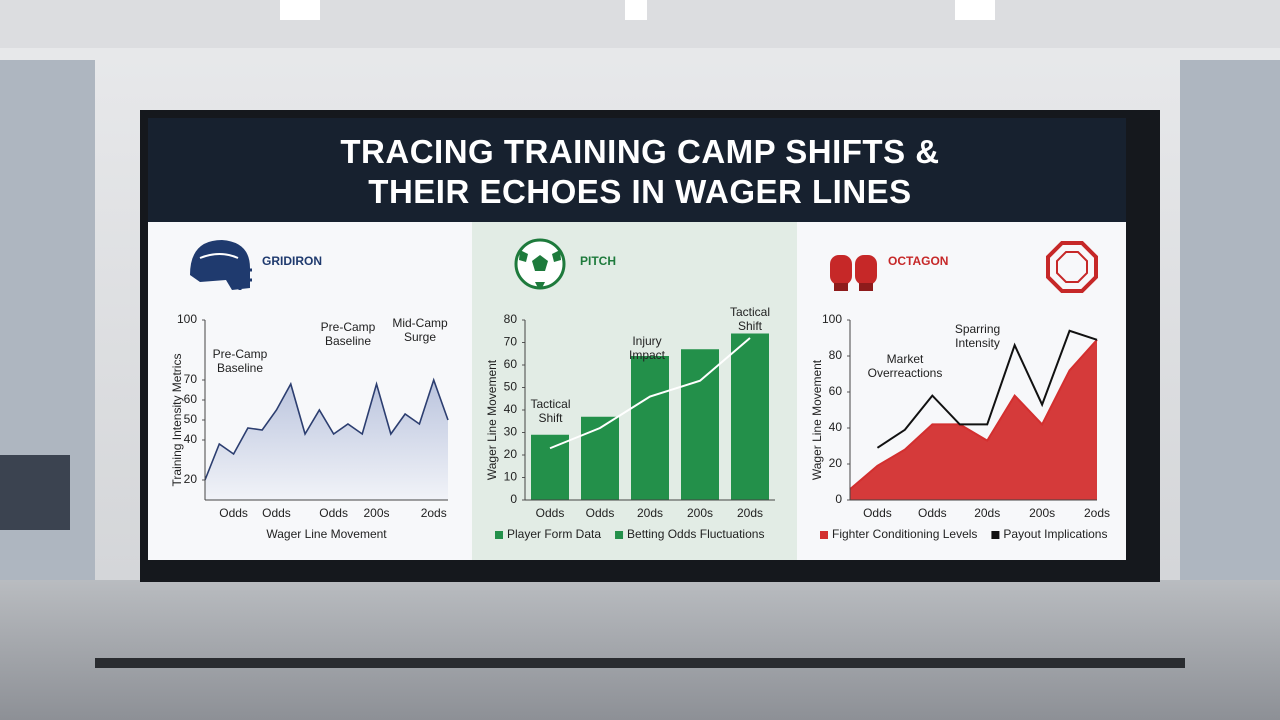  I want to click on legend-label: Betting Odds Fluctuations, so click(695, 534).